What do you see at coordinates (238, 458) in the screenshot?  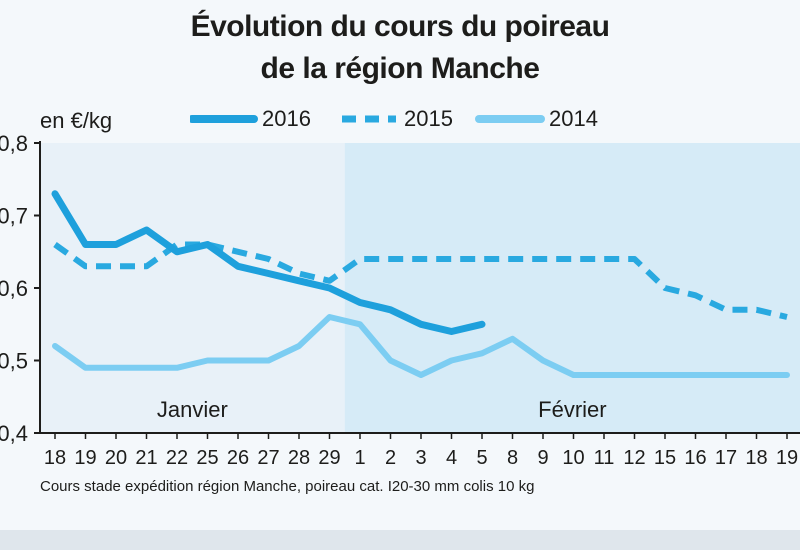 I see `x-tick-label-6: 26` at bounding box center [238, 458].